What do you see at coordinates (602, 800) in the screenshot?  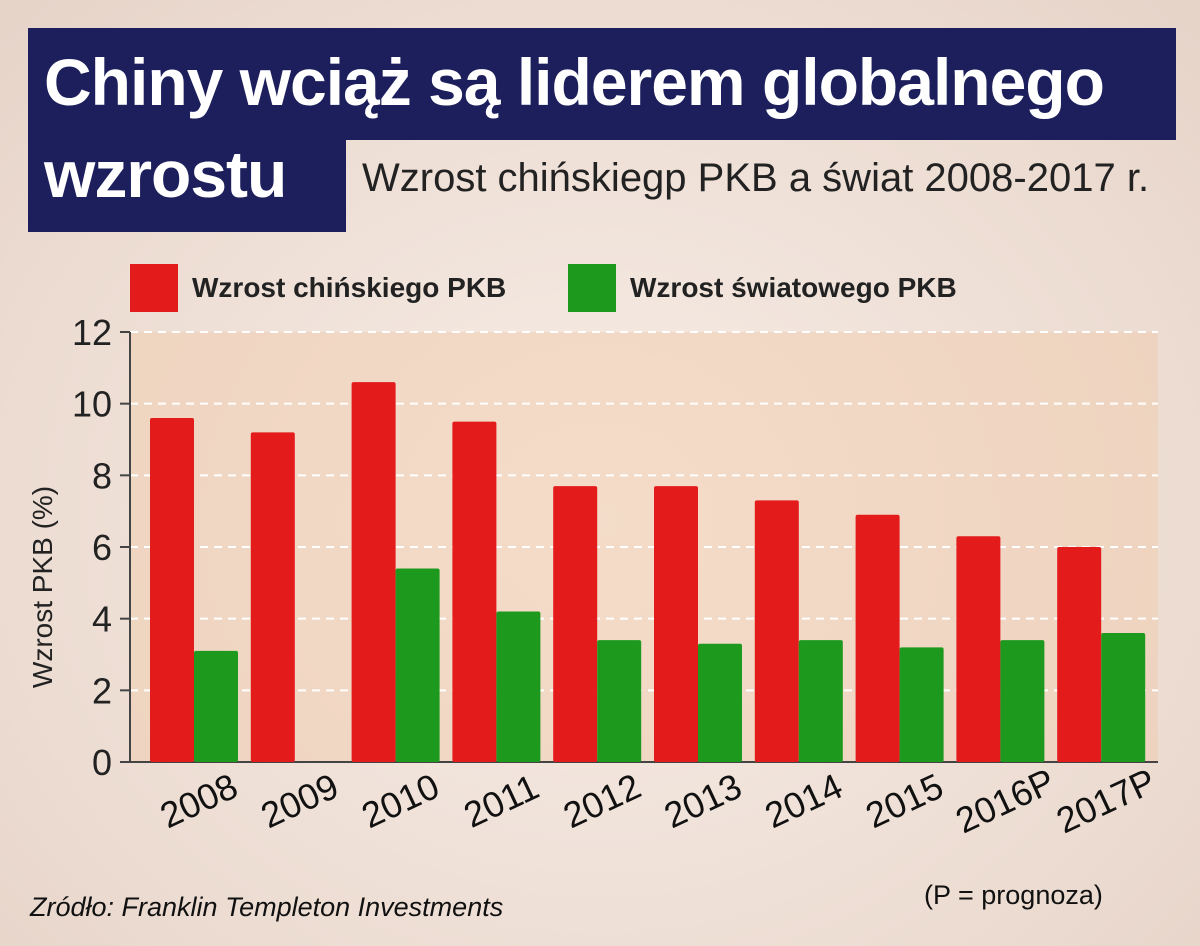 I see `x-tick-label: 2012` at bounding box center [602, 800].